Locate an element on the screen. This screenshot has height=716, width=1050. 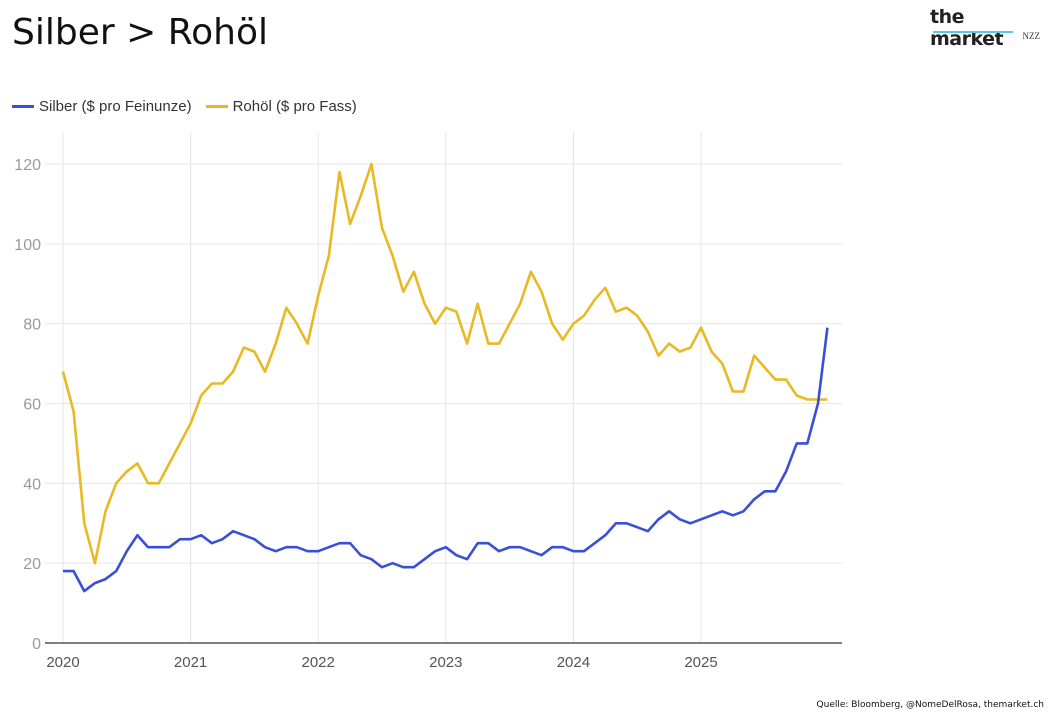
logo-sub: NZZ is located at coordinates (1031, 36).